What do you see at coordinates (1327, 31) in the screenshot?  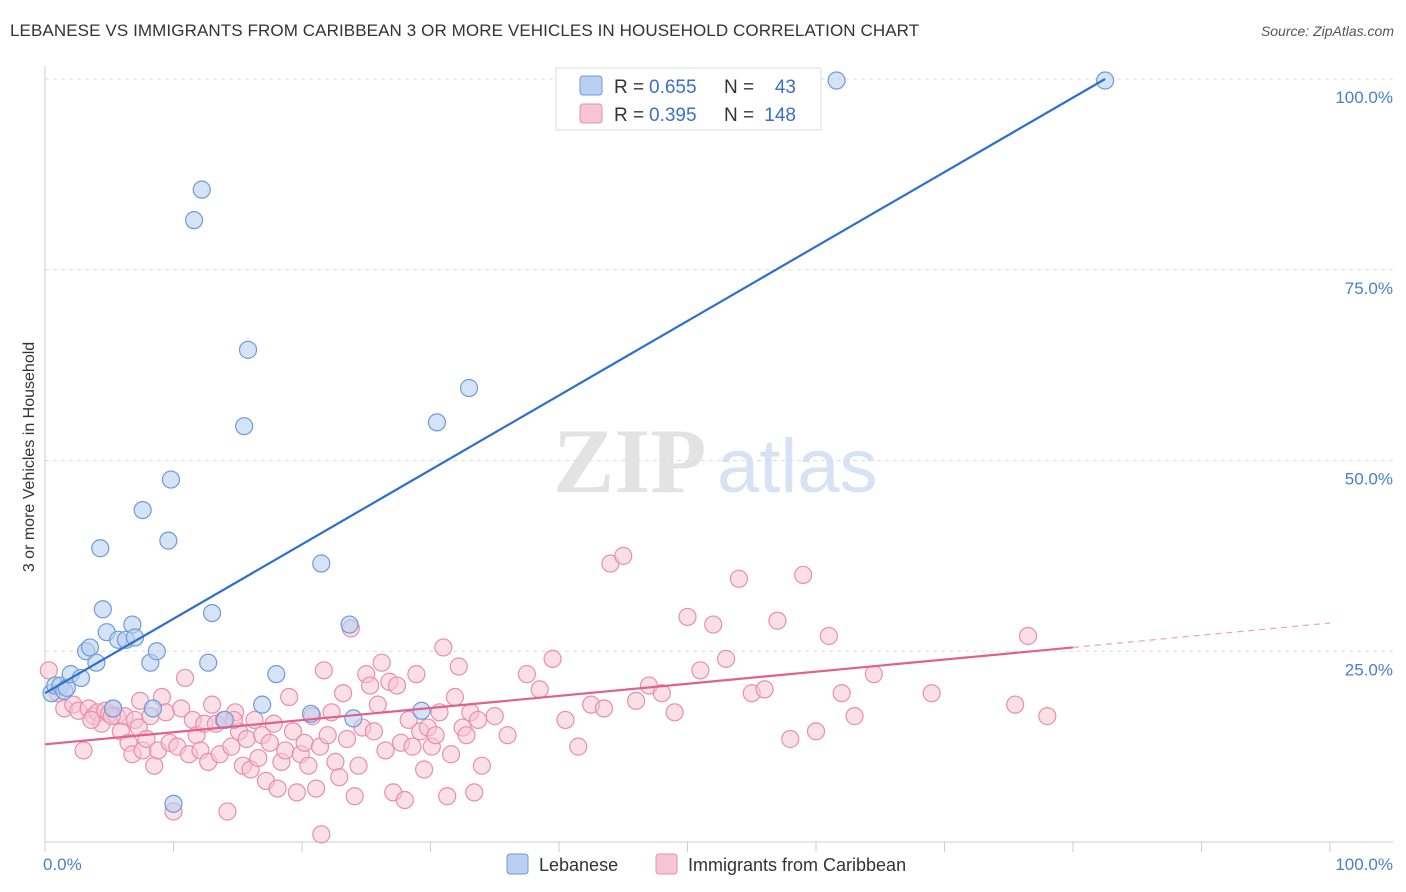 I see `source-label: Source: ZipAtlas.com` at bounding box center [1327, 31].